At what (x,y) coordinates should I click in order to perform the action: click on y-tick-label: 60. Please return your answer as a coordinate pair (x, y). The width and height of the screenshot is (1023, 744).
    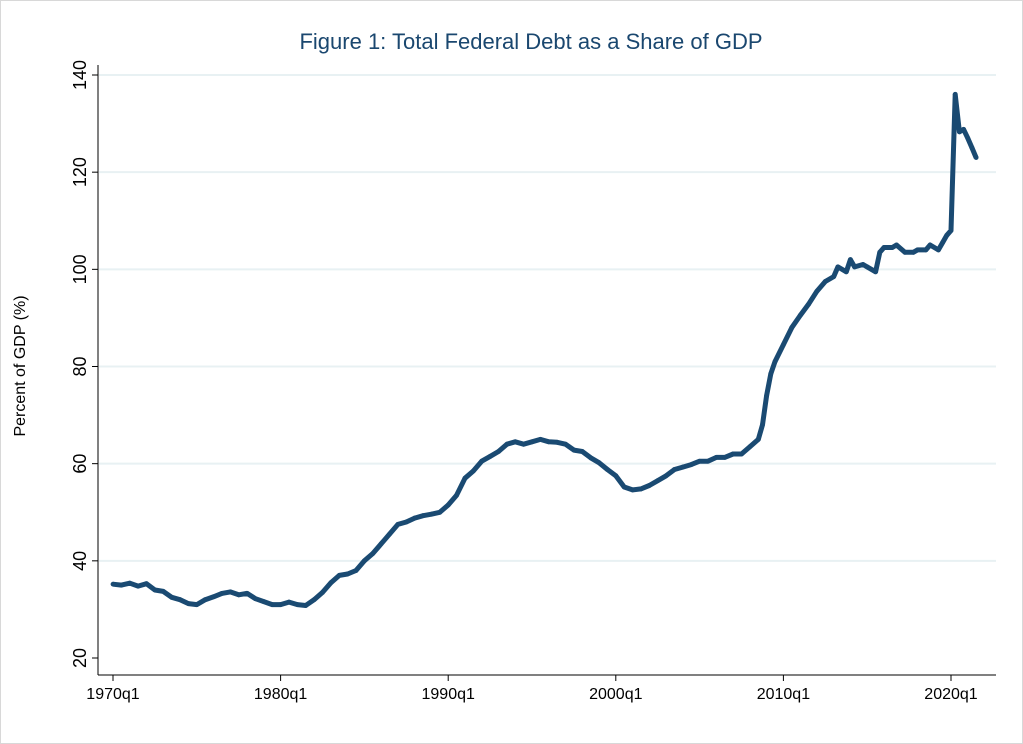
    Looking at the image, I should click on (80, 464).